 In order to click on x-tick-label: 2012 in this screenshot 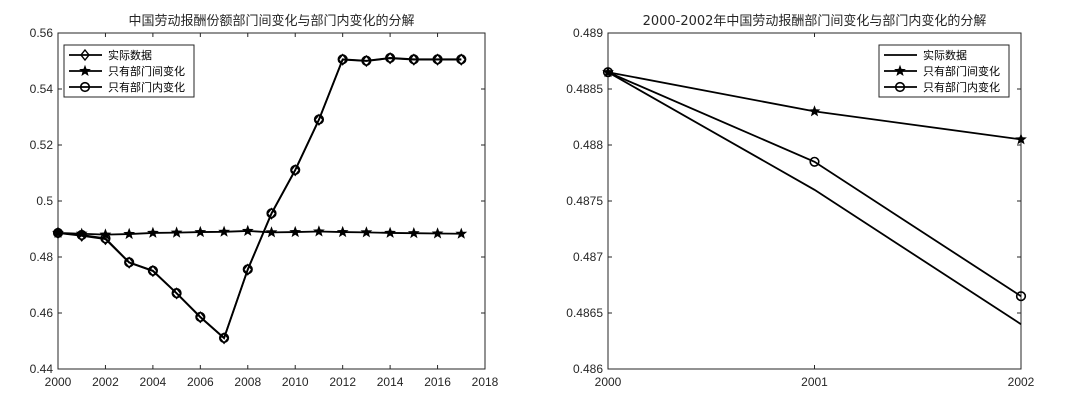, I will do `click(342, 382)`.